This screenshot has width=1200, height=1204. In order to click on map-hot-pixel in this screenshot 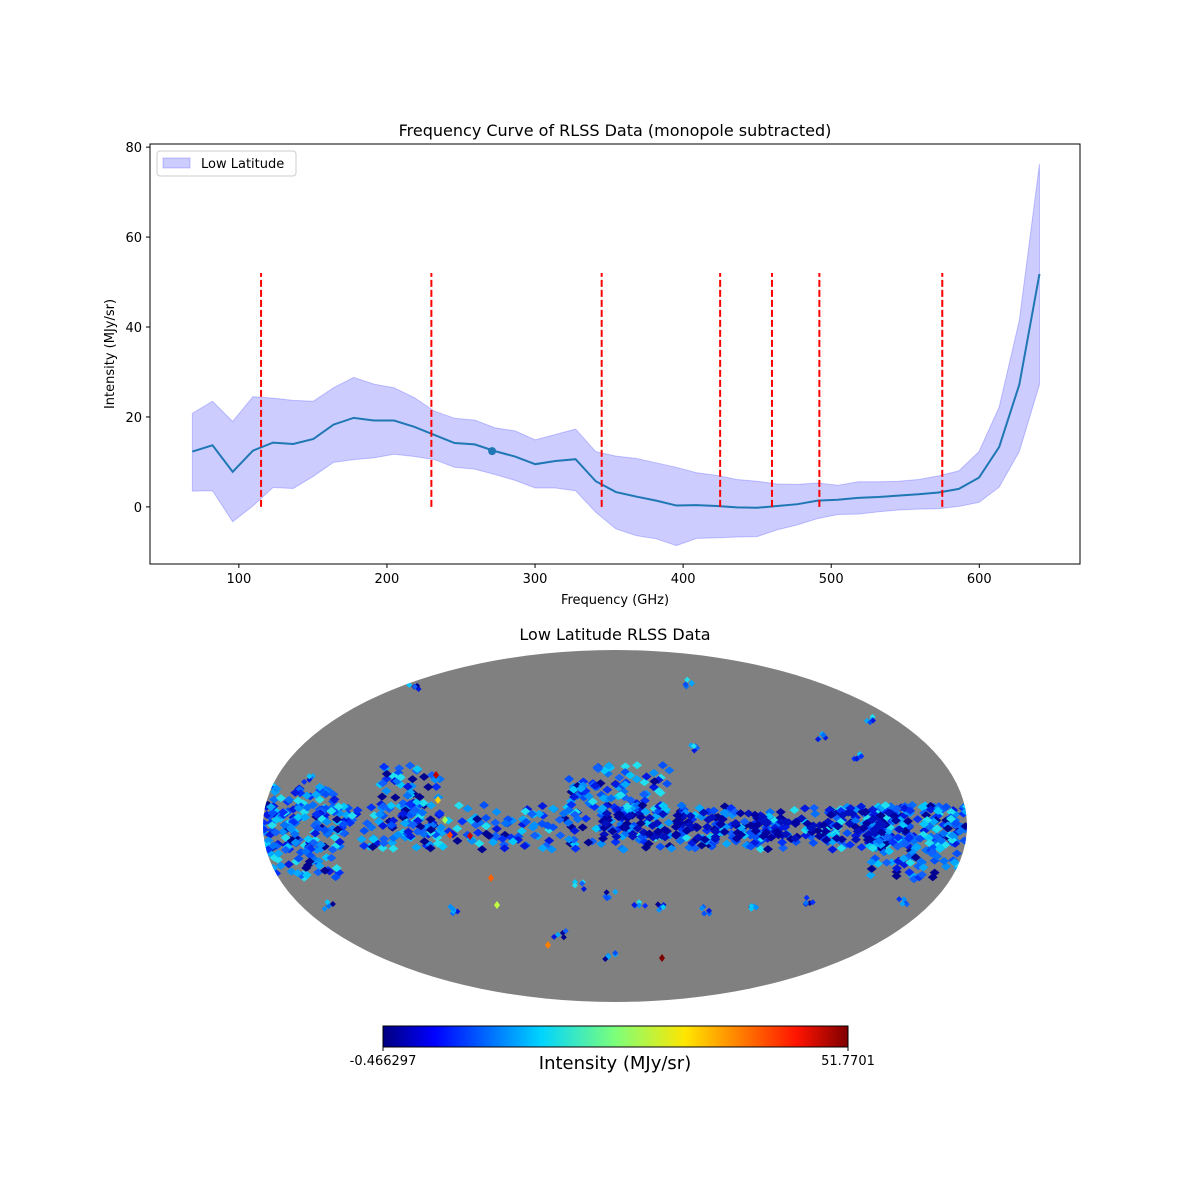, I will do `click(450, 835)`.